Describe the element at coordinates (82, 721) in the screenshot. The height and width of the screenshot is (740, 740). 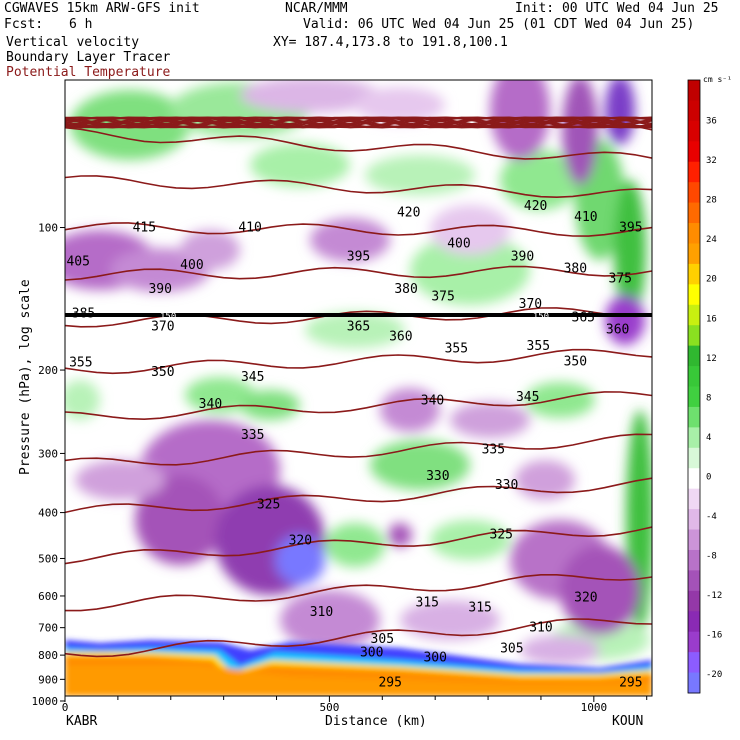
I see `left-station: KABR` at that location.